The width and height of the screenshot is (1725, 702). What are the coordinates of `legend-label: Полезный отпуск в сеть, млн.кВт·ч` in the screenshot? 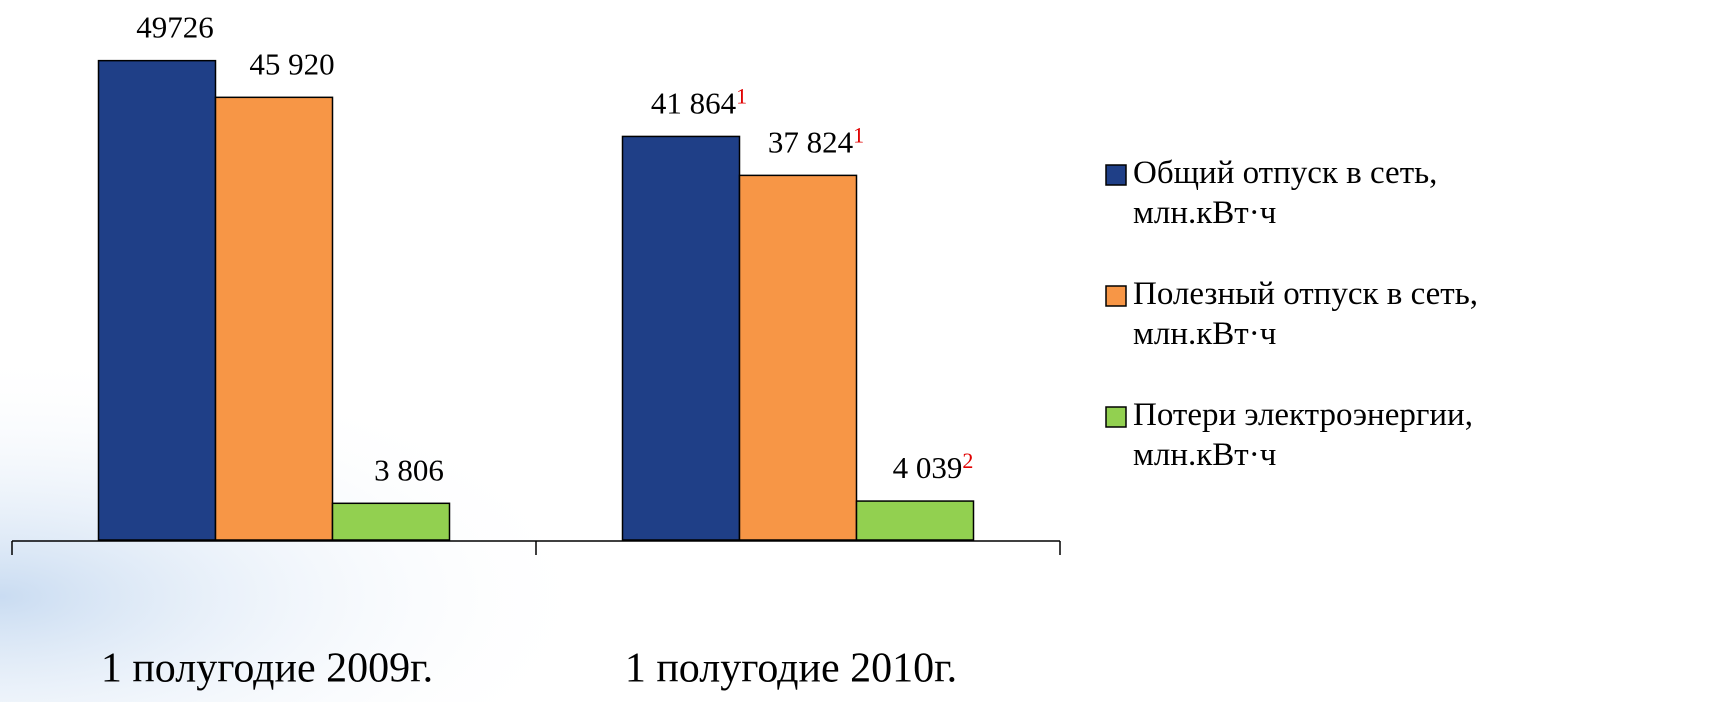 It's located at (1309, 314).